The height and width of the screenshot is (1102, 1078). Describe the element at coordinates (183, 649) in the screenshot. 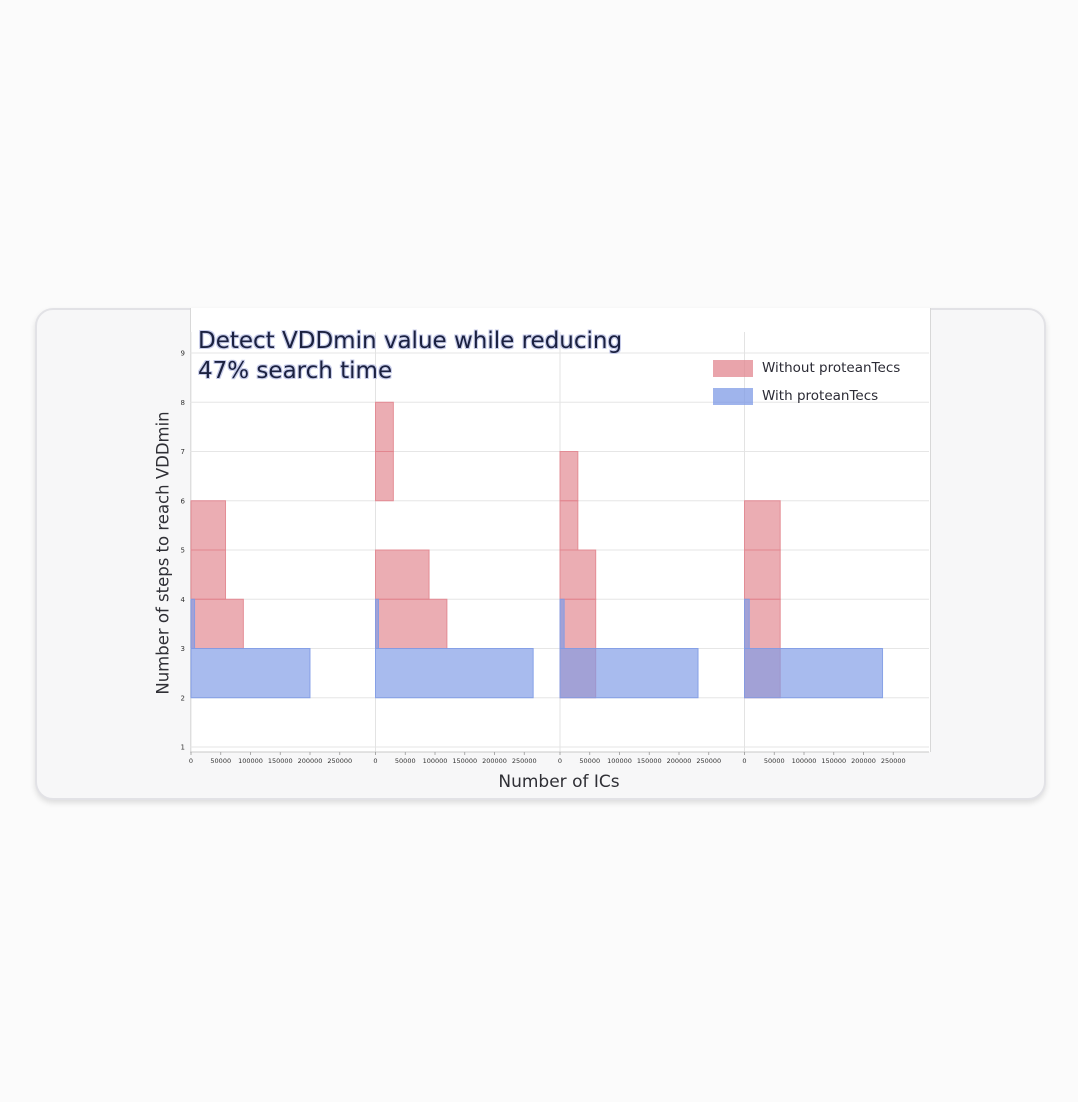

I see `y-tick-label: 3` at that location.